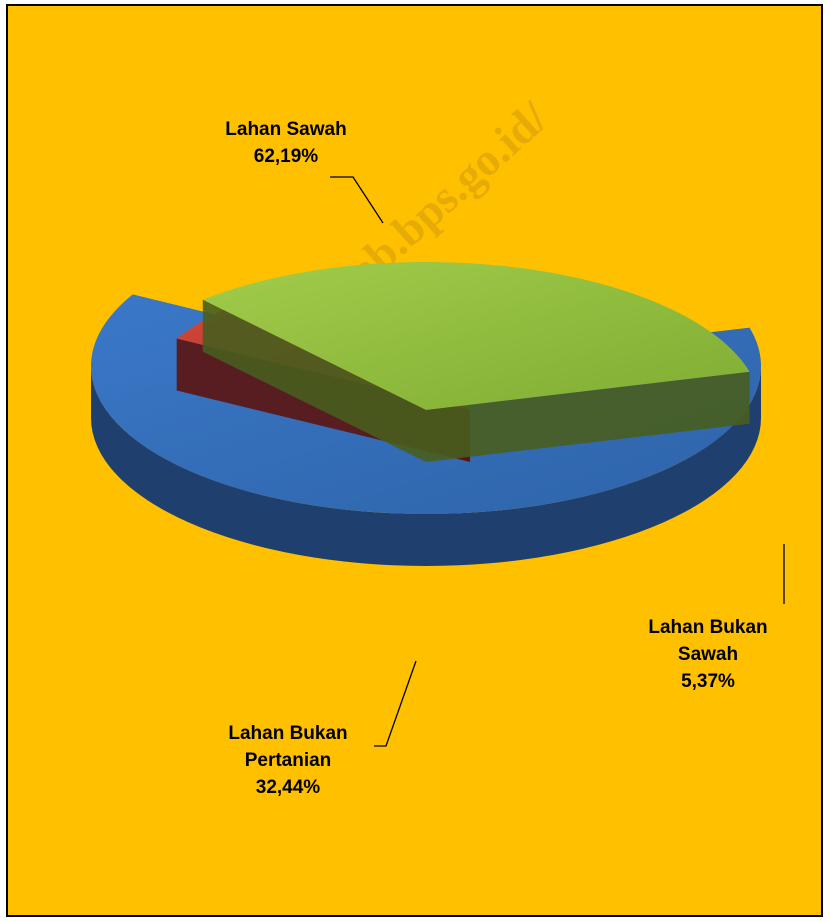 Image resolution: width=830 pixels, height=922 pixels. I want to click on label-lahan-bukan-pertanian-line1: Lahan Bukan, so click(288, 733).